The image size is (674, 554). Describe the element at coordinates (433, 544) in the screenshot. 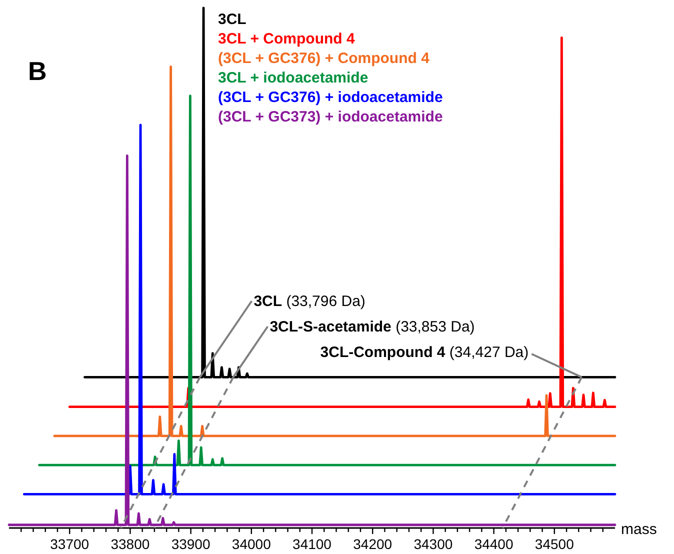

I see `x-tick-label: 34300` at that location.